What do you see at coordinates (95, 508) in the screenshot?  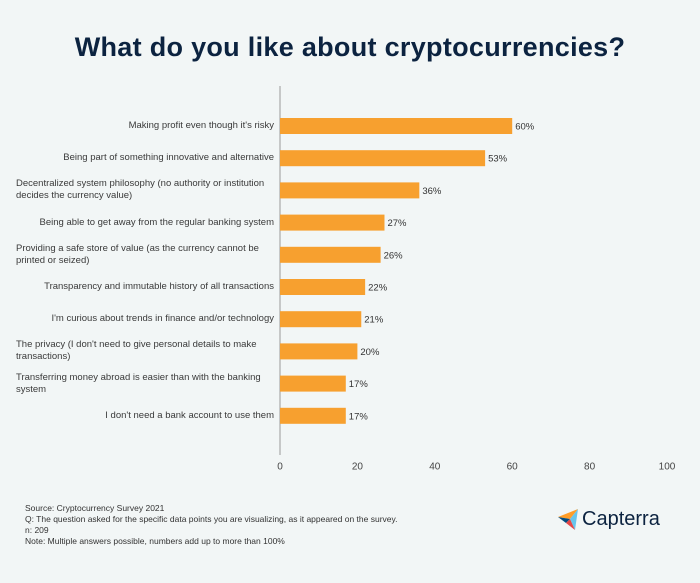 I see `footnote: Source: Cryptocurrency Survey 2021` at bounding box center [95, 508].